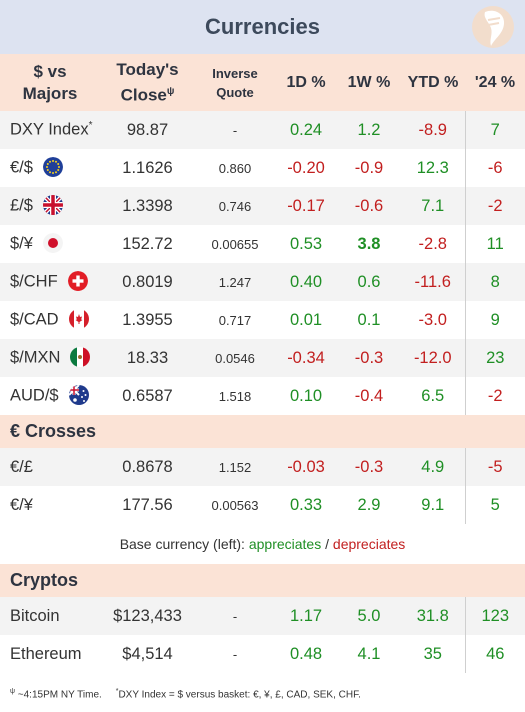 The image size is (525, 712). What do you see at coordinates (306, 206) in the screenshot?
I see `change-1d-cell: -0.17` at bounding box center [306, 206].